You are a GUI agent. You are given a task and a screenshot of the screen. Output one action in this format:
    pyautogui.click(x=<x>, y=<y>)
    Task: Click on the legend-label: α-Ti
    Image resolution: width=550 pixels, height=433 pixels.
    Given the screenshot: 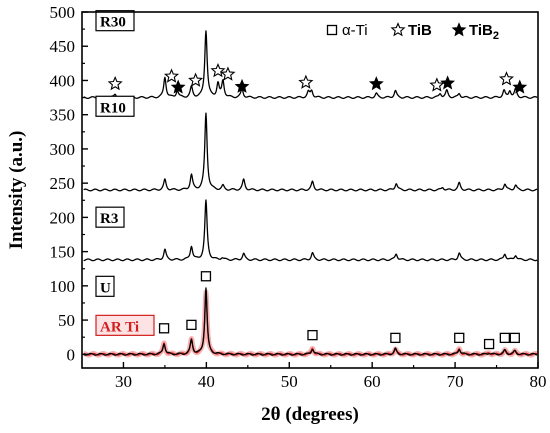 What is the action you would take?
    pyautogui.click(x=355, y=30)
    